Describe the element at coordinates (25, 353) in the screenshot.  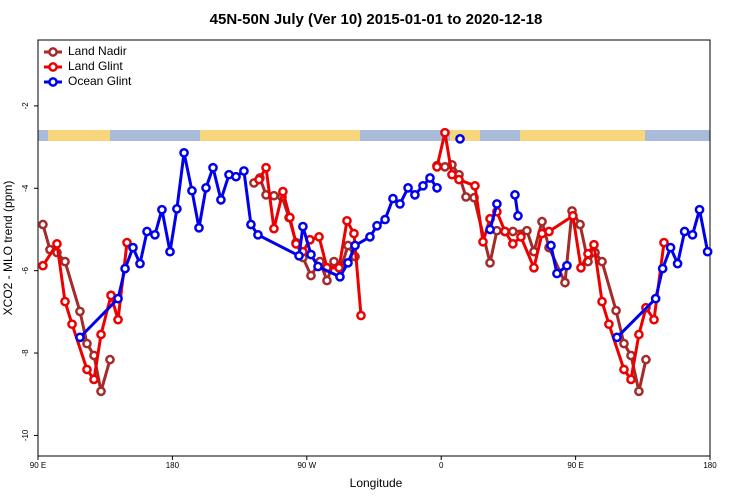
I see `y-tick-label: -8` at that location.